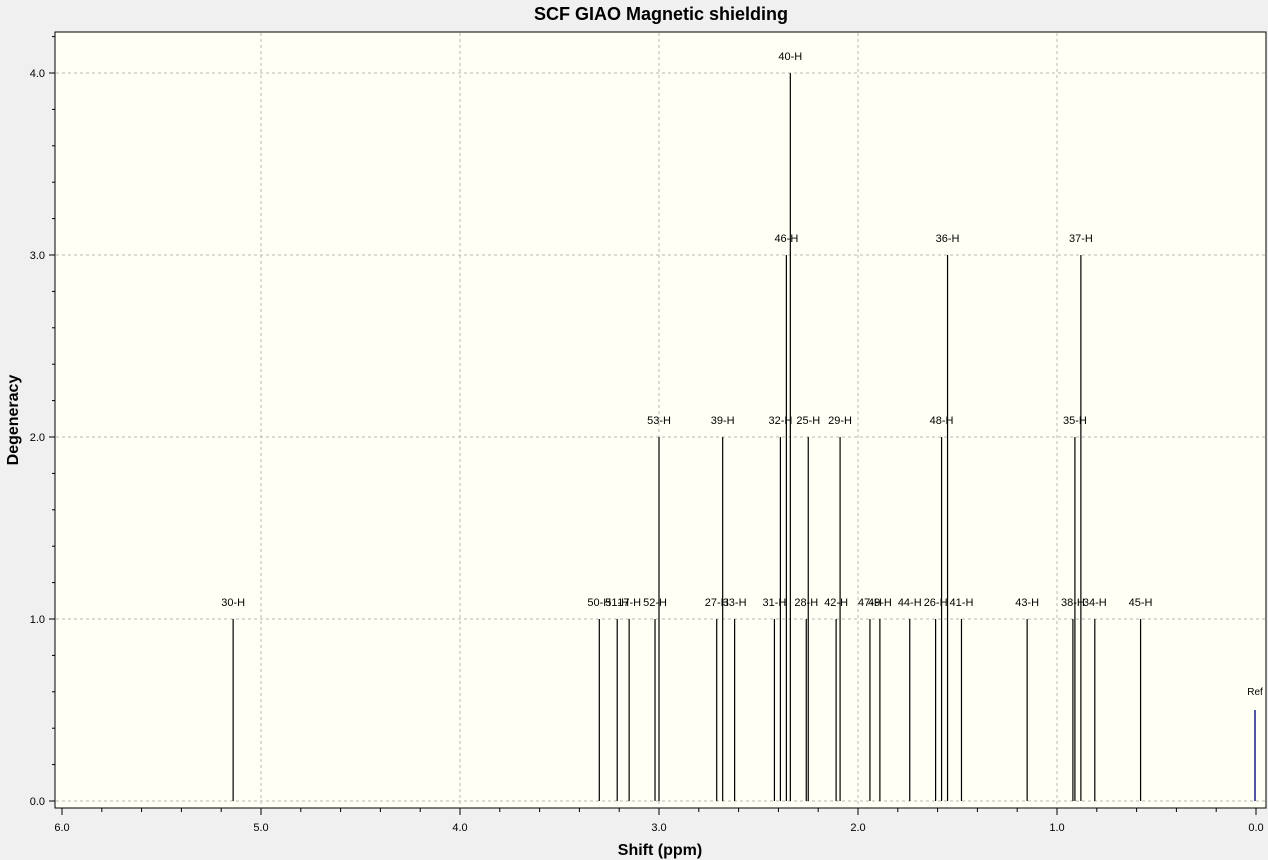  I want to click on peak-label-43-H: 43-H, so click(1027, 603).